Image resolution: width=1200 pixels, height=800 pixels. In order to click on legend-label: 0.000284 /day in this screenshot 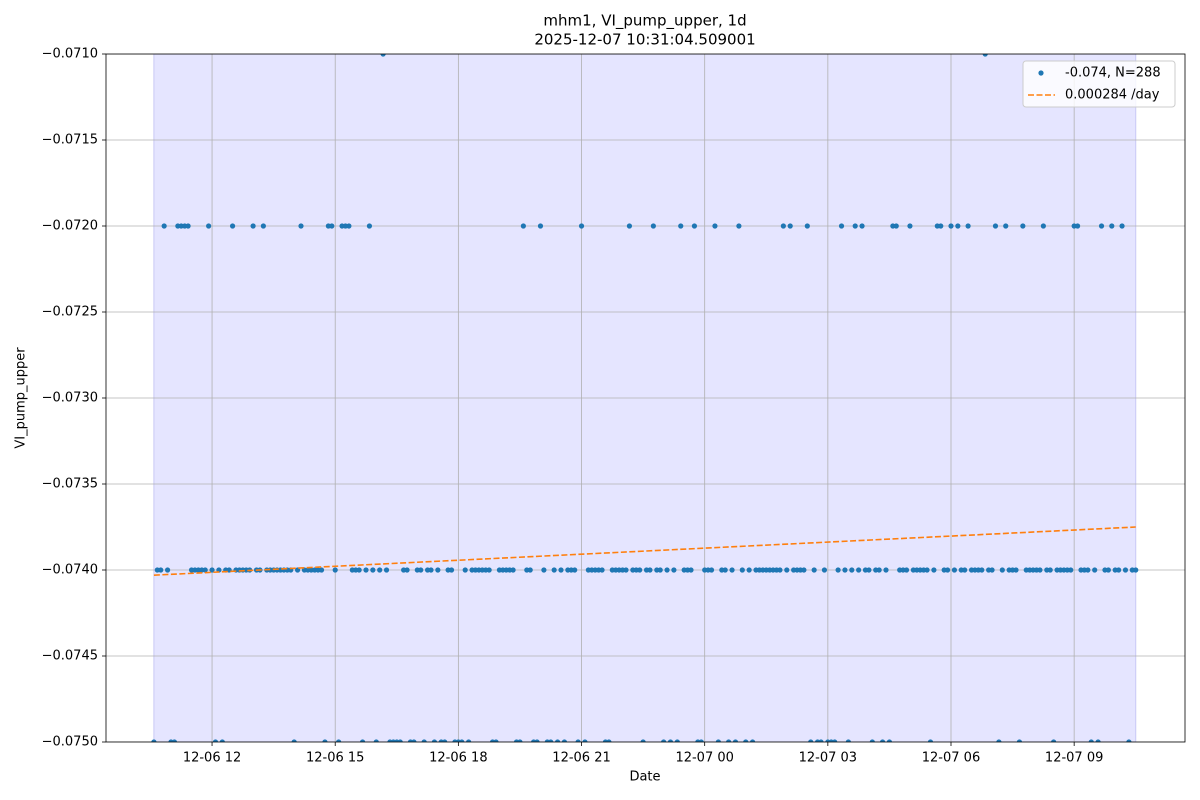, I will do `click(1112, 95)`.